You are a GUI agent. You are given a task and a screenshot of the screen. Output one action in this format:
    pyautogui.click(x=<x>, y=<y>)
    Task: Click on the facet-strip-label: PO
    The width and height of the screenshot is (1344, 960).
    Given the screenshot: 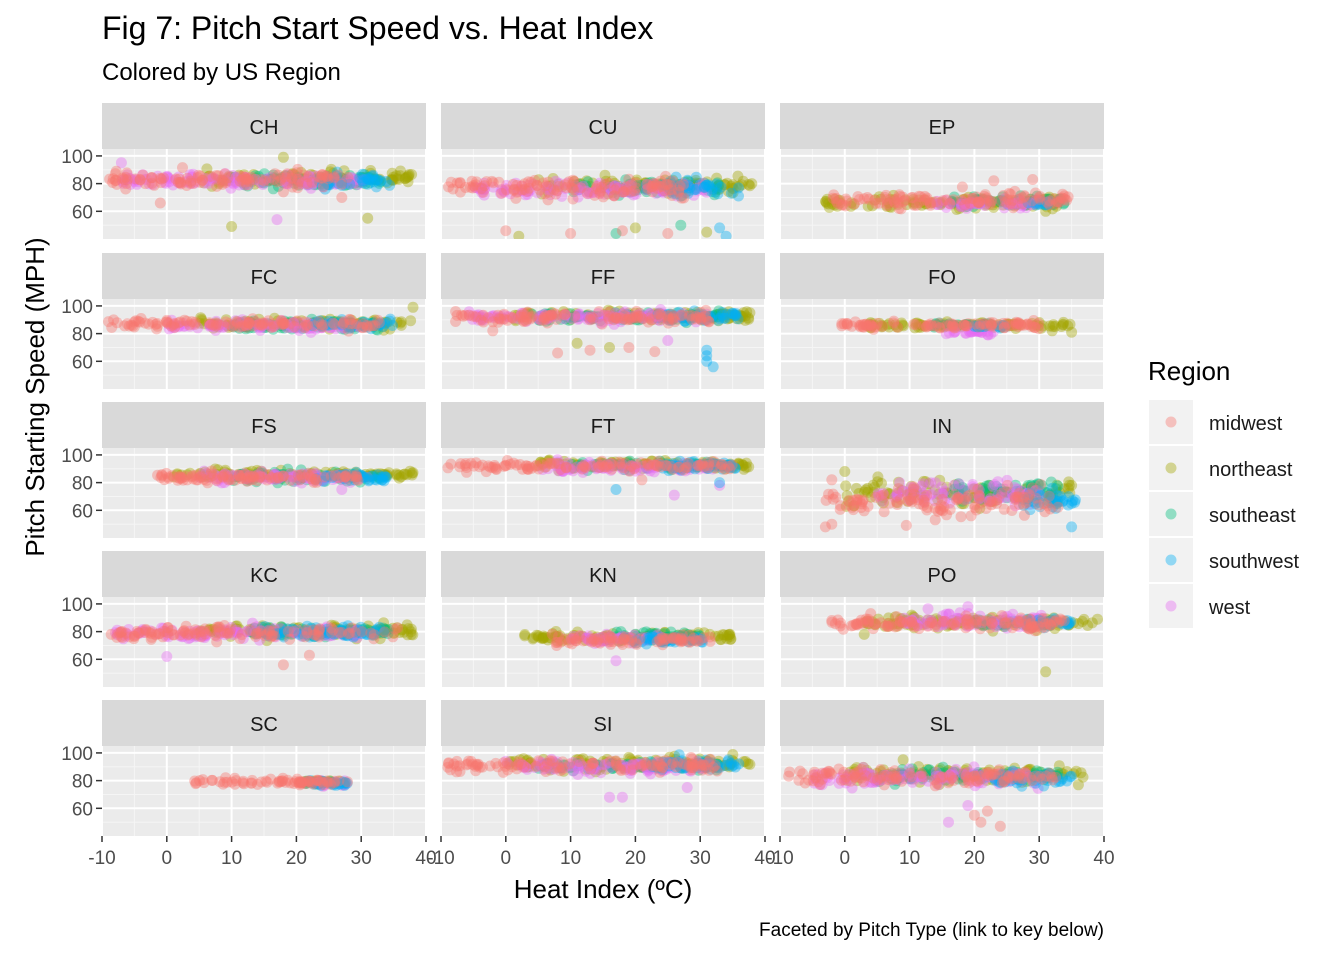 What is the action you would take?
    pyautogui.click(x=942, y=576)
    